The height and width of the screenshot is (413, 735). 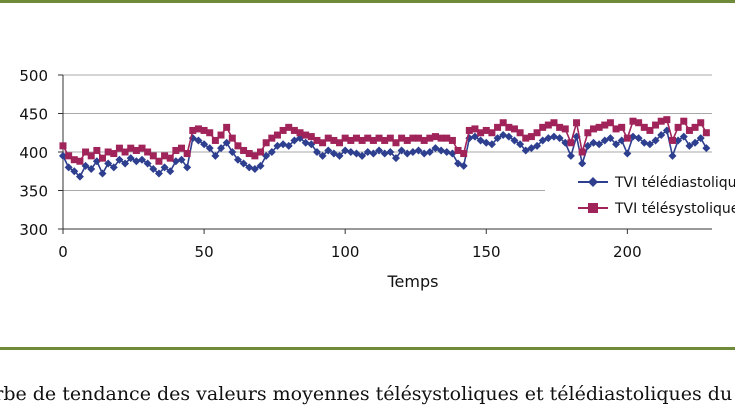 What do you see at coordinates (33, 76) in the screenshot?
I see `y-tick-label: 500` at bounding box center [33, 76].